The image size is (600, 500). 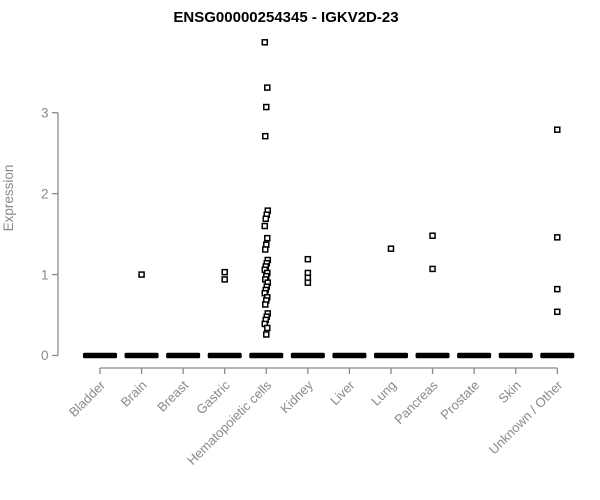 I want to click on x-tick-label: Lung, so click(x=383, y=393).